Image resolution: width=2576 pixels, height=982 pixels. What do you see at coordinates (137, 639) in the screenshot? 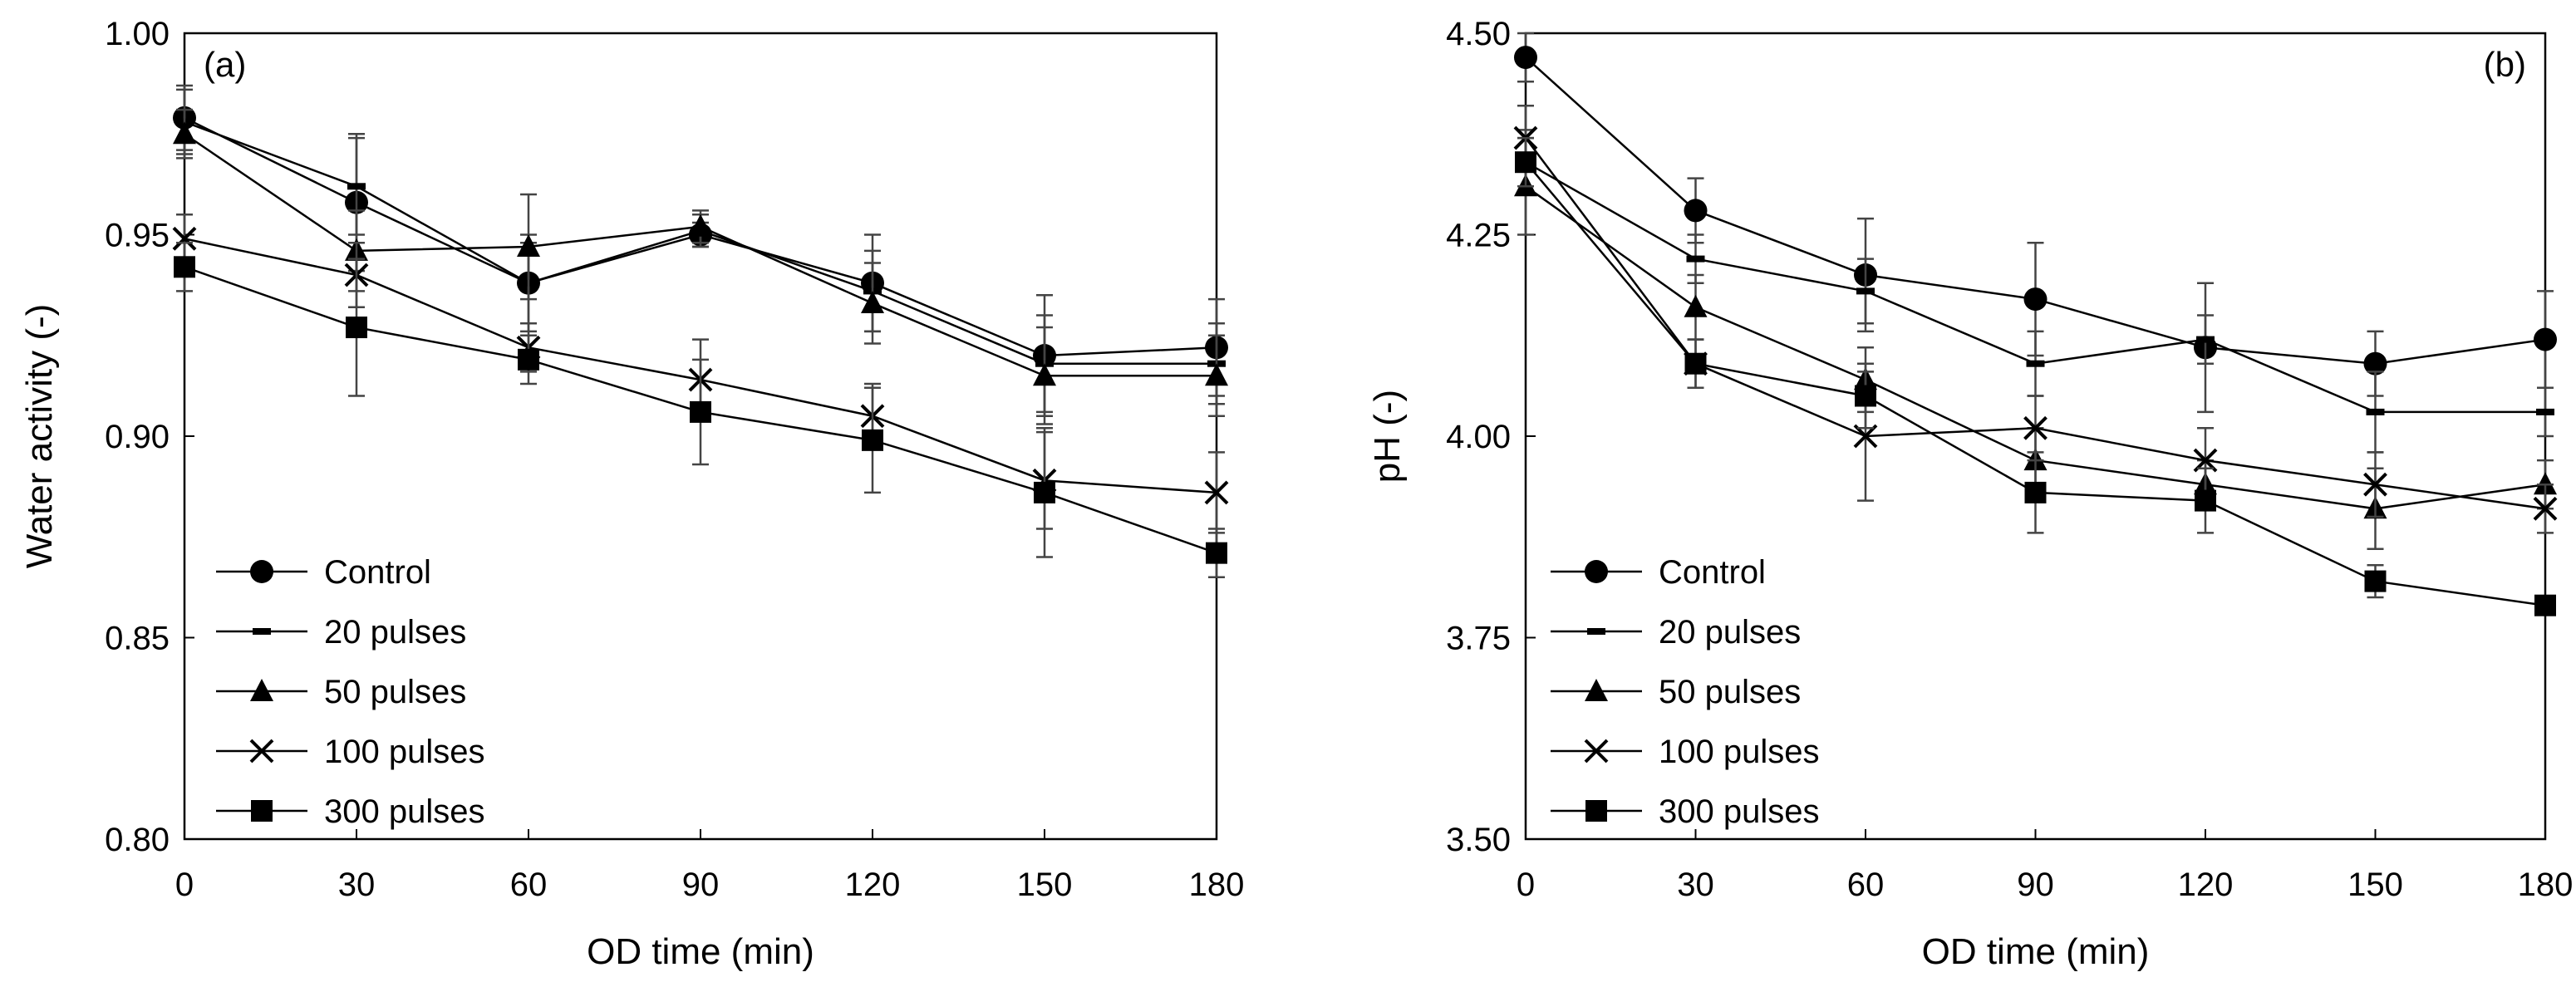
I see `y-tick-label: 0.85` at bounding box center [137, 639].